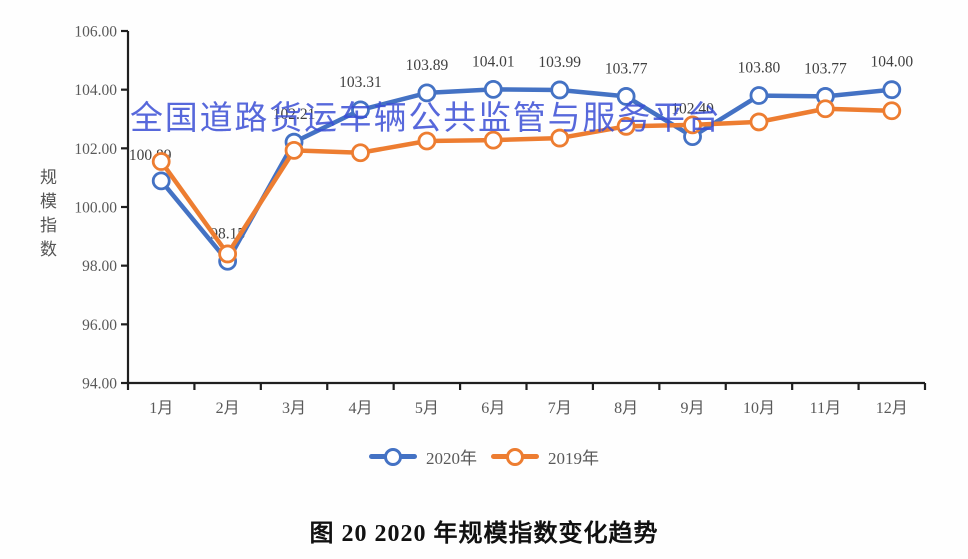 The width and height of the screenshot is (968, 559). Describe the element at coordinates (759, 68) in the screenshot. I see `svg-text: 103.80` at that location.